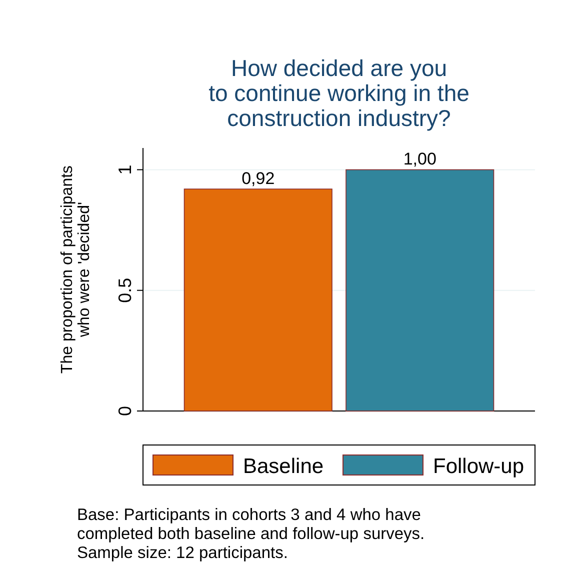 The width and height of the screenshot is (587, 576). What do you see at coordinates (258, 178) in the screenshot?
I see `data-label: 0,92` at bounding box center [258, 178].